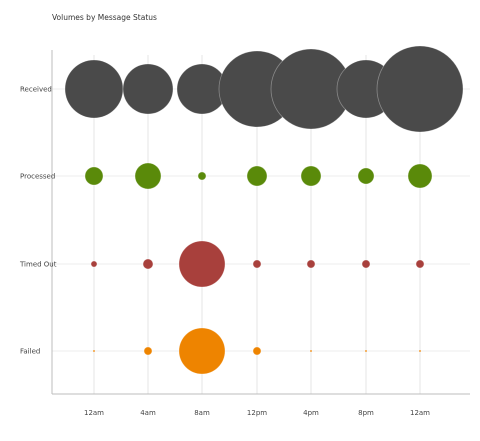 The image size is (480, 441). I want to click on row-label: Failed, so click(30, 352).